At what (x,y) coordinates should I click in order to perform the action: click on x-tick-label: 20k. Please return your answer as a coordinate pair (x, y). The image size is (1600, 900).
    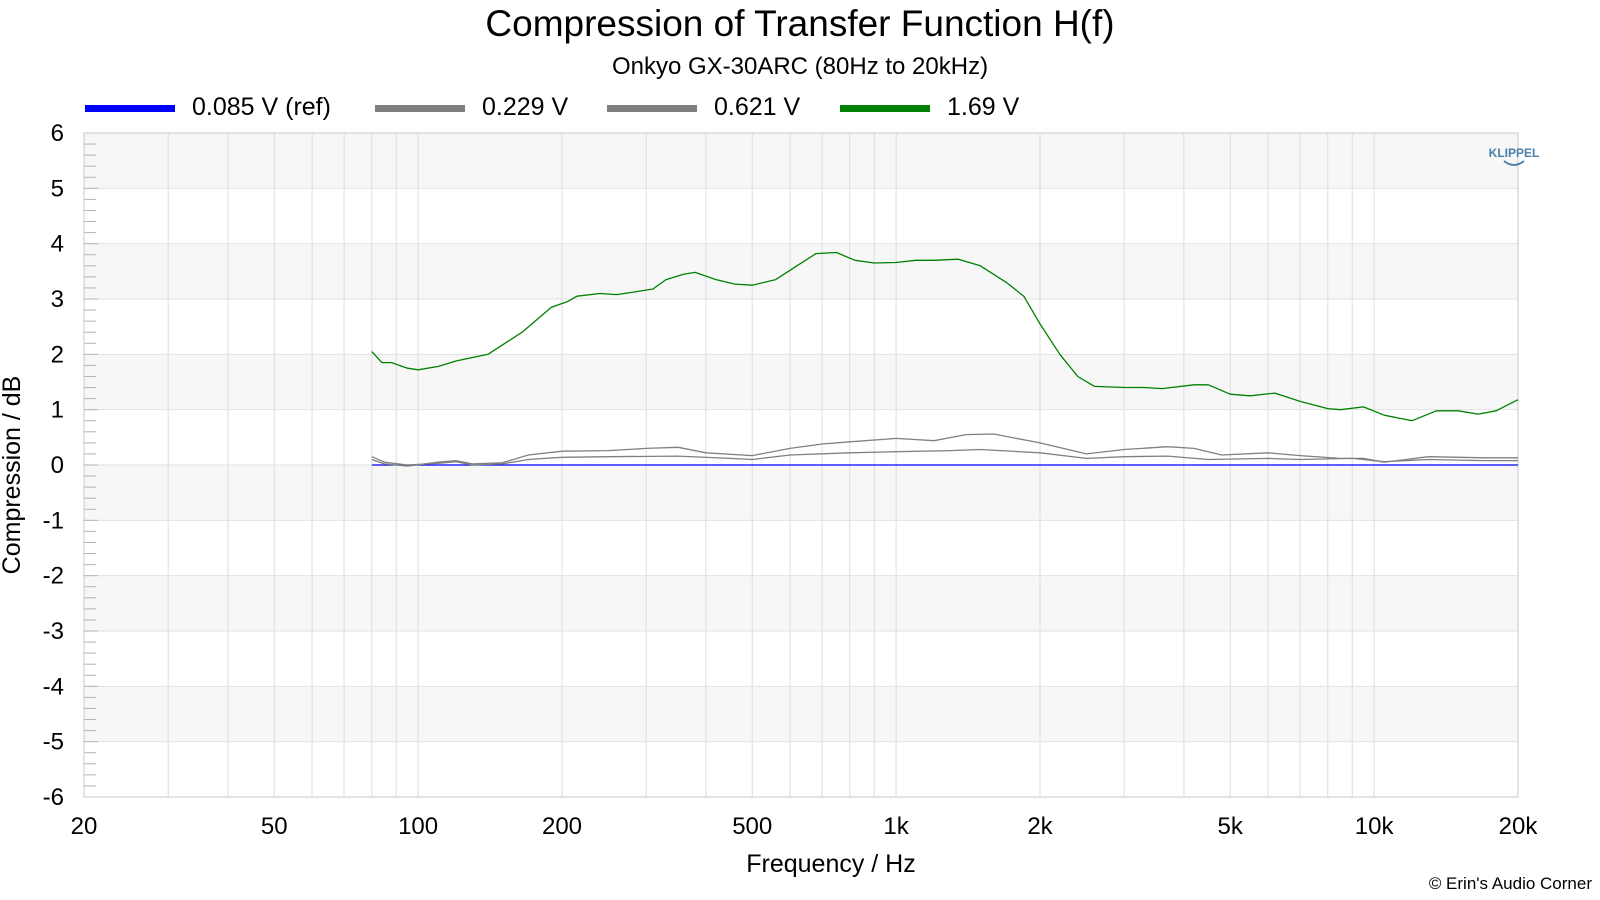
    Looking at the image, I should click on (1519, 826).